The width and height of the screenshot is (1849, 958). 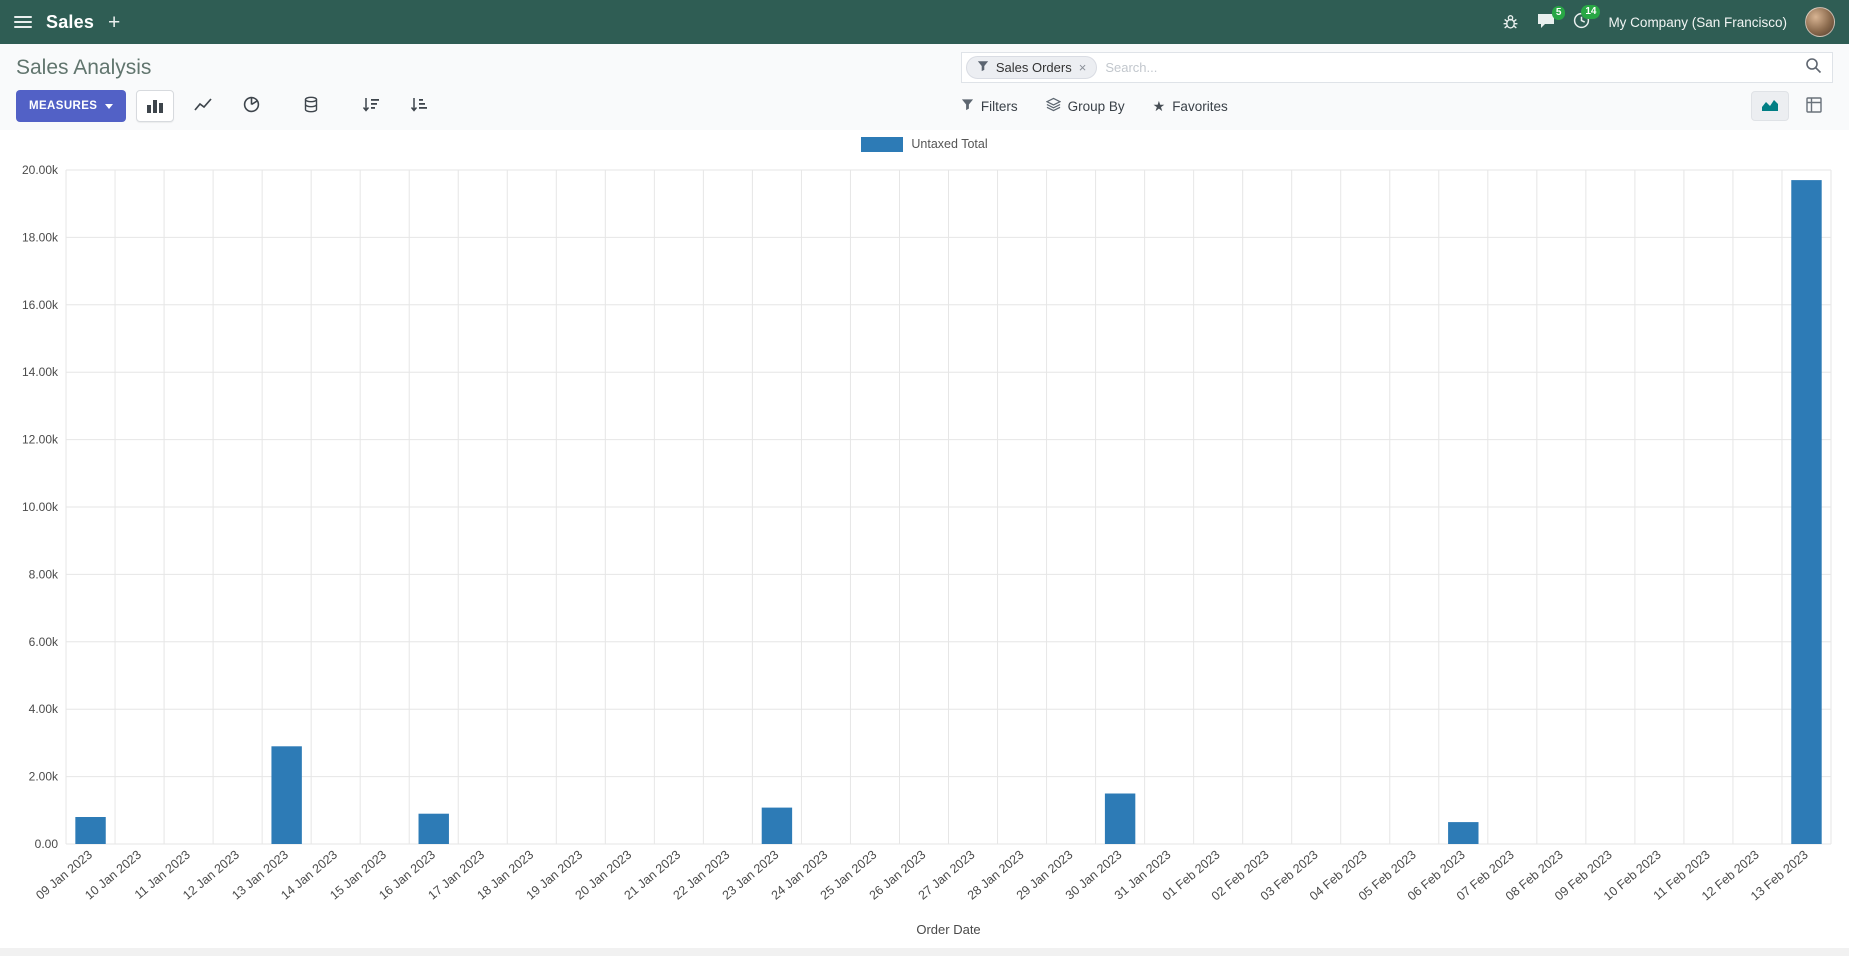 What do you see at coordinates (1820, 22) in the screenshot?
I see `user-avatar` at bounding box center [1820, 22].